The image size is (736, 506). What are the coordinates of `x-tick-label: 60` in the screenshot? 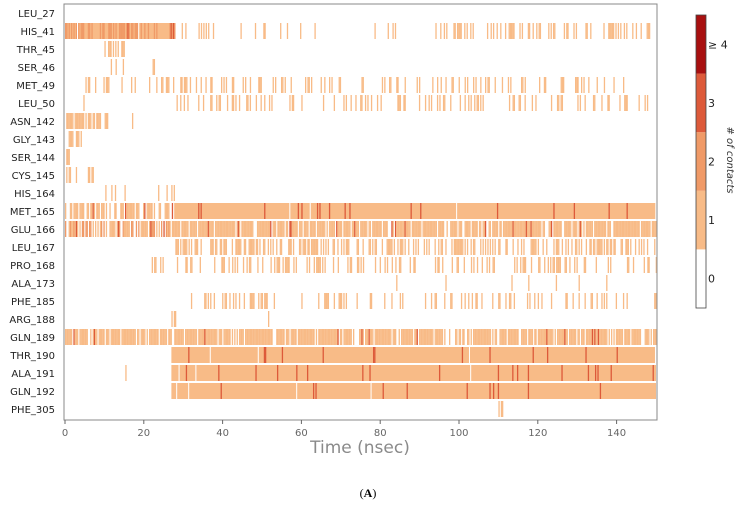 It's located at (301, 433).